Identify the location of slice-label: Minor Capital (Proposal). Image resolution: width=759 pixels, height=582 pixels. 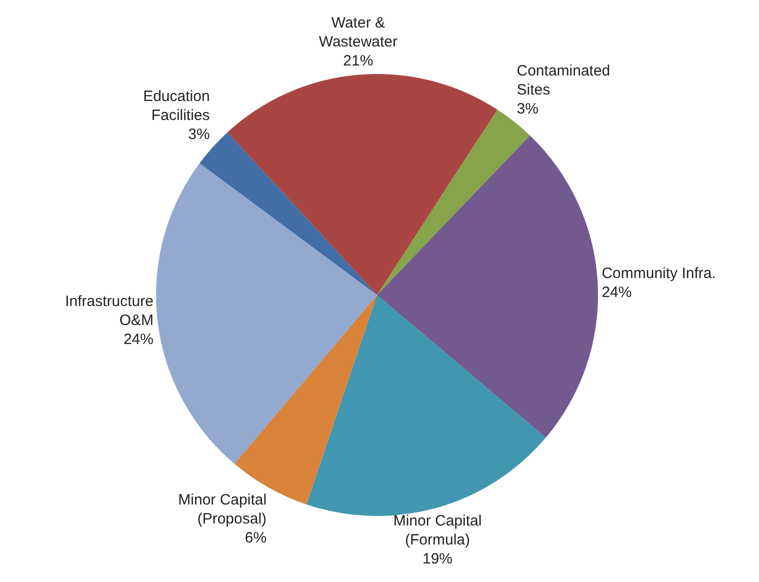
(222, 510).